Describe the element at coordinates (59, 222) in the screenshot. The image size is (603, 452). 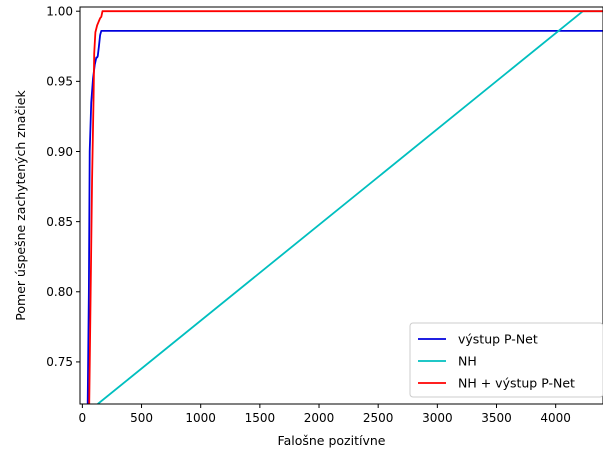
I see `y-tick-label: 0.85` at that location.